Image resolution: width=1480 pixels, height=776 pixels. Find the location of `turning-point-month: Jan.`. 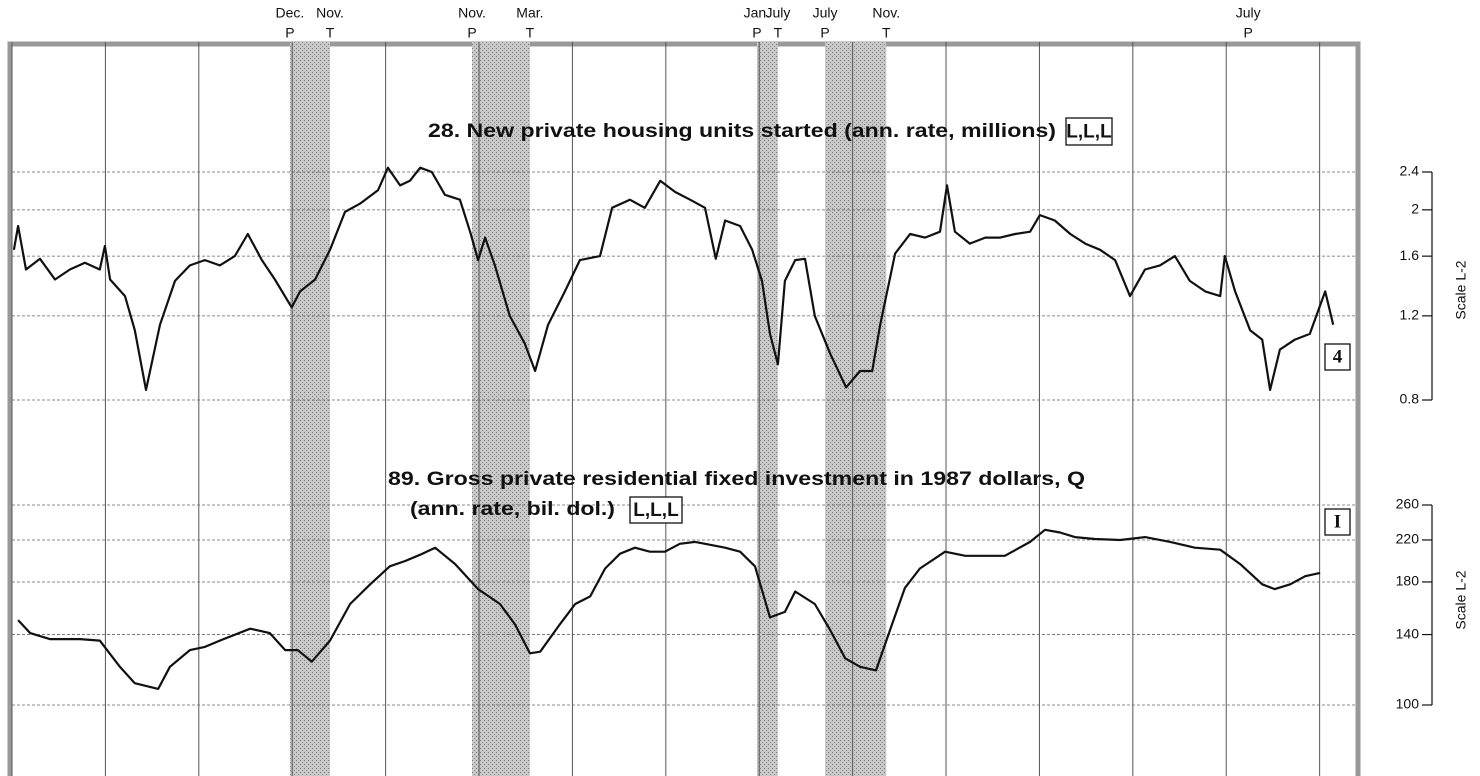

turning-point-month: Jan. is located at coordinates (757, 13).